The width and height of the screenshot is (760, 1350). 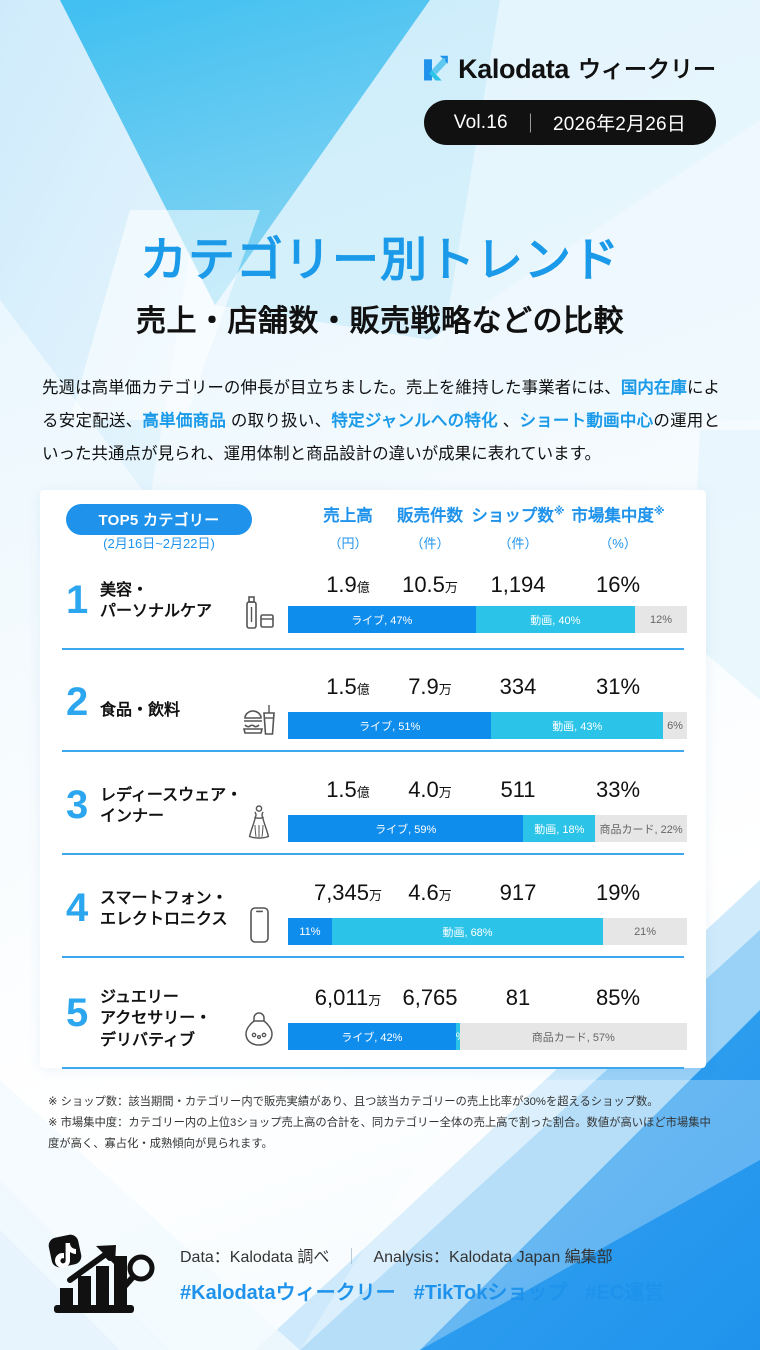 What do you see at coordinates (661, 619) in the screenshot?
I see `bar-segment-card: 12%` at bounding box center [661, 619].